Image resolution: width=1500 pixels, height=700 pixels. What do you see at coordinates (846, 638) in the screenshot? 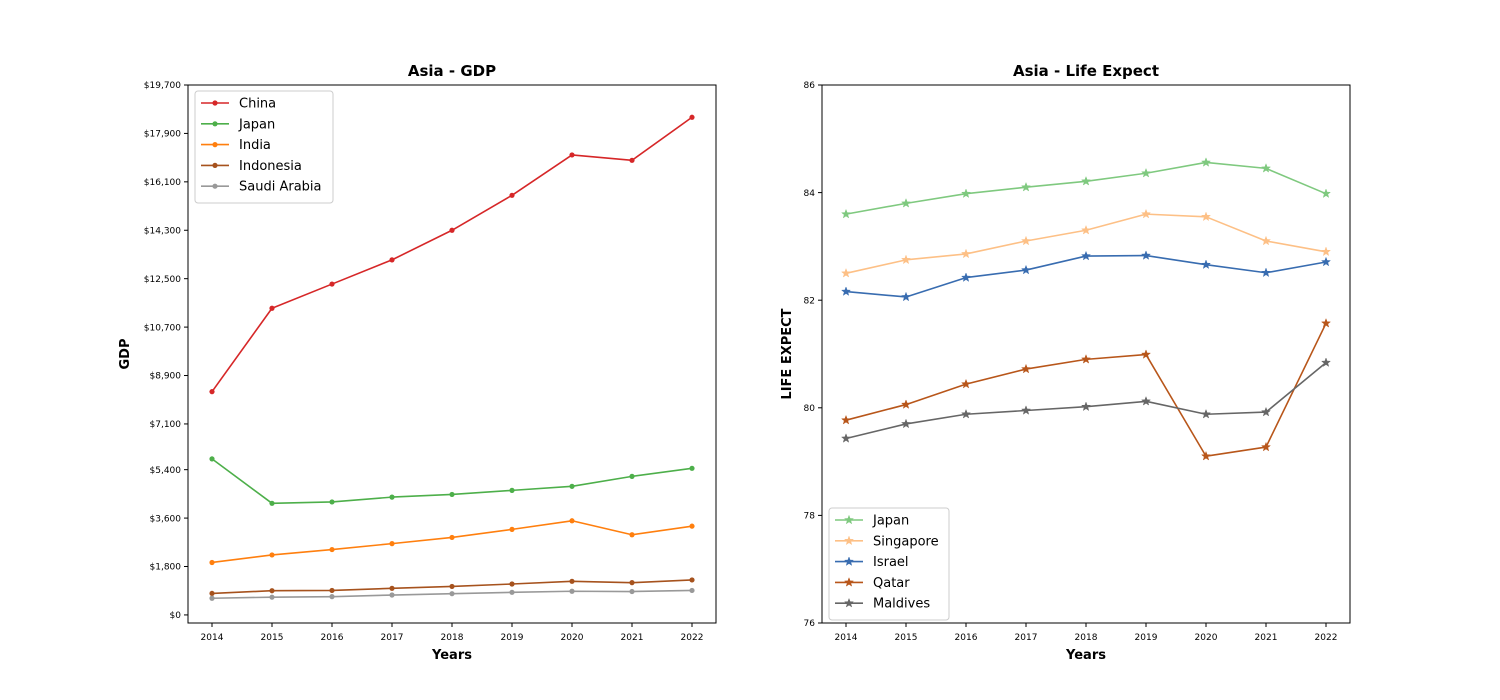
I see `life-expect-x-tick-label: 2014` at bounding box center [846, 638].